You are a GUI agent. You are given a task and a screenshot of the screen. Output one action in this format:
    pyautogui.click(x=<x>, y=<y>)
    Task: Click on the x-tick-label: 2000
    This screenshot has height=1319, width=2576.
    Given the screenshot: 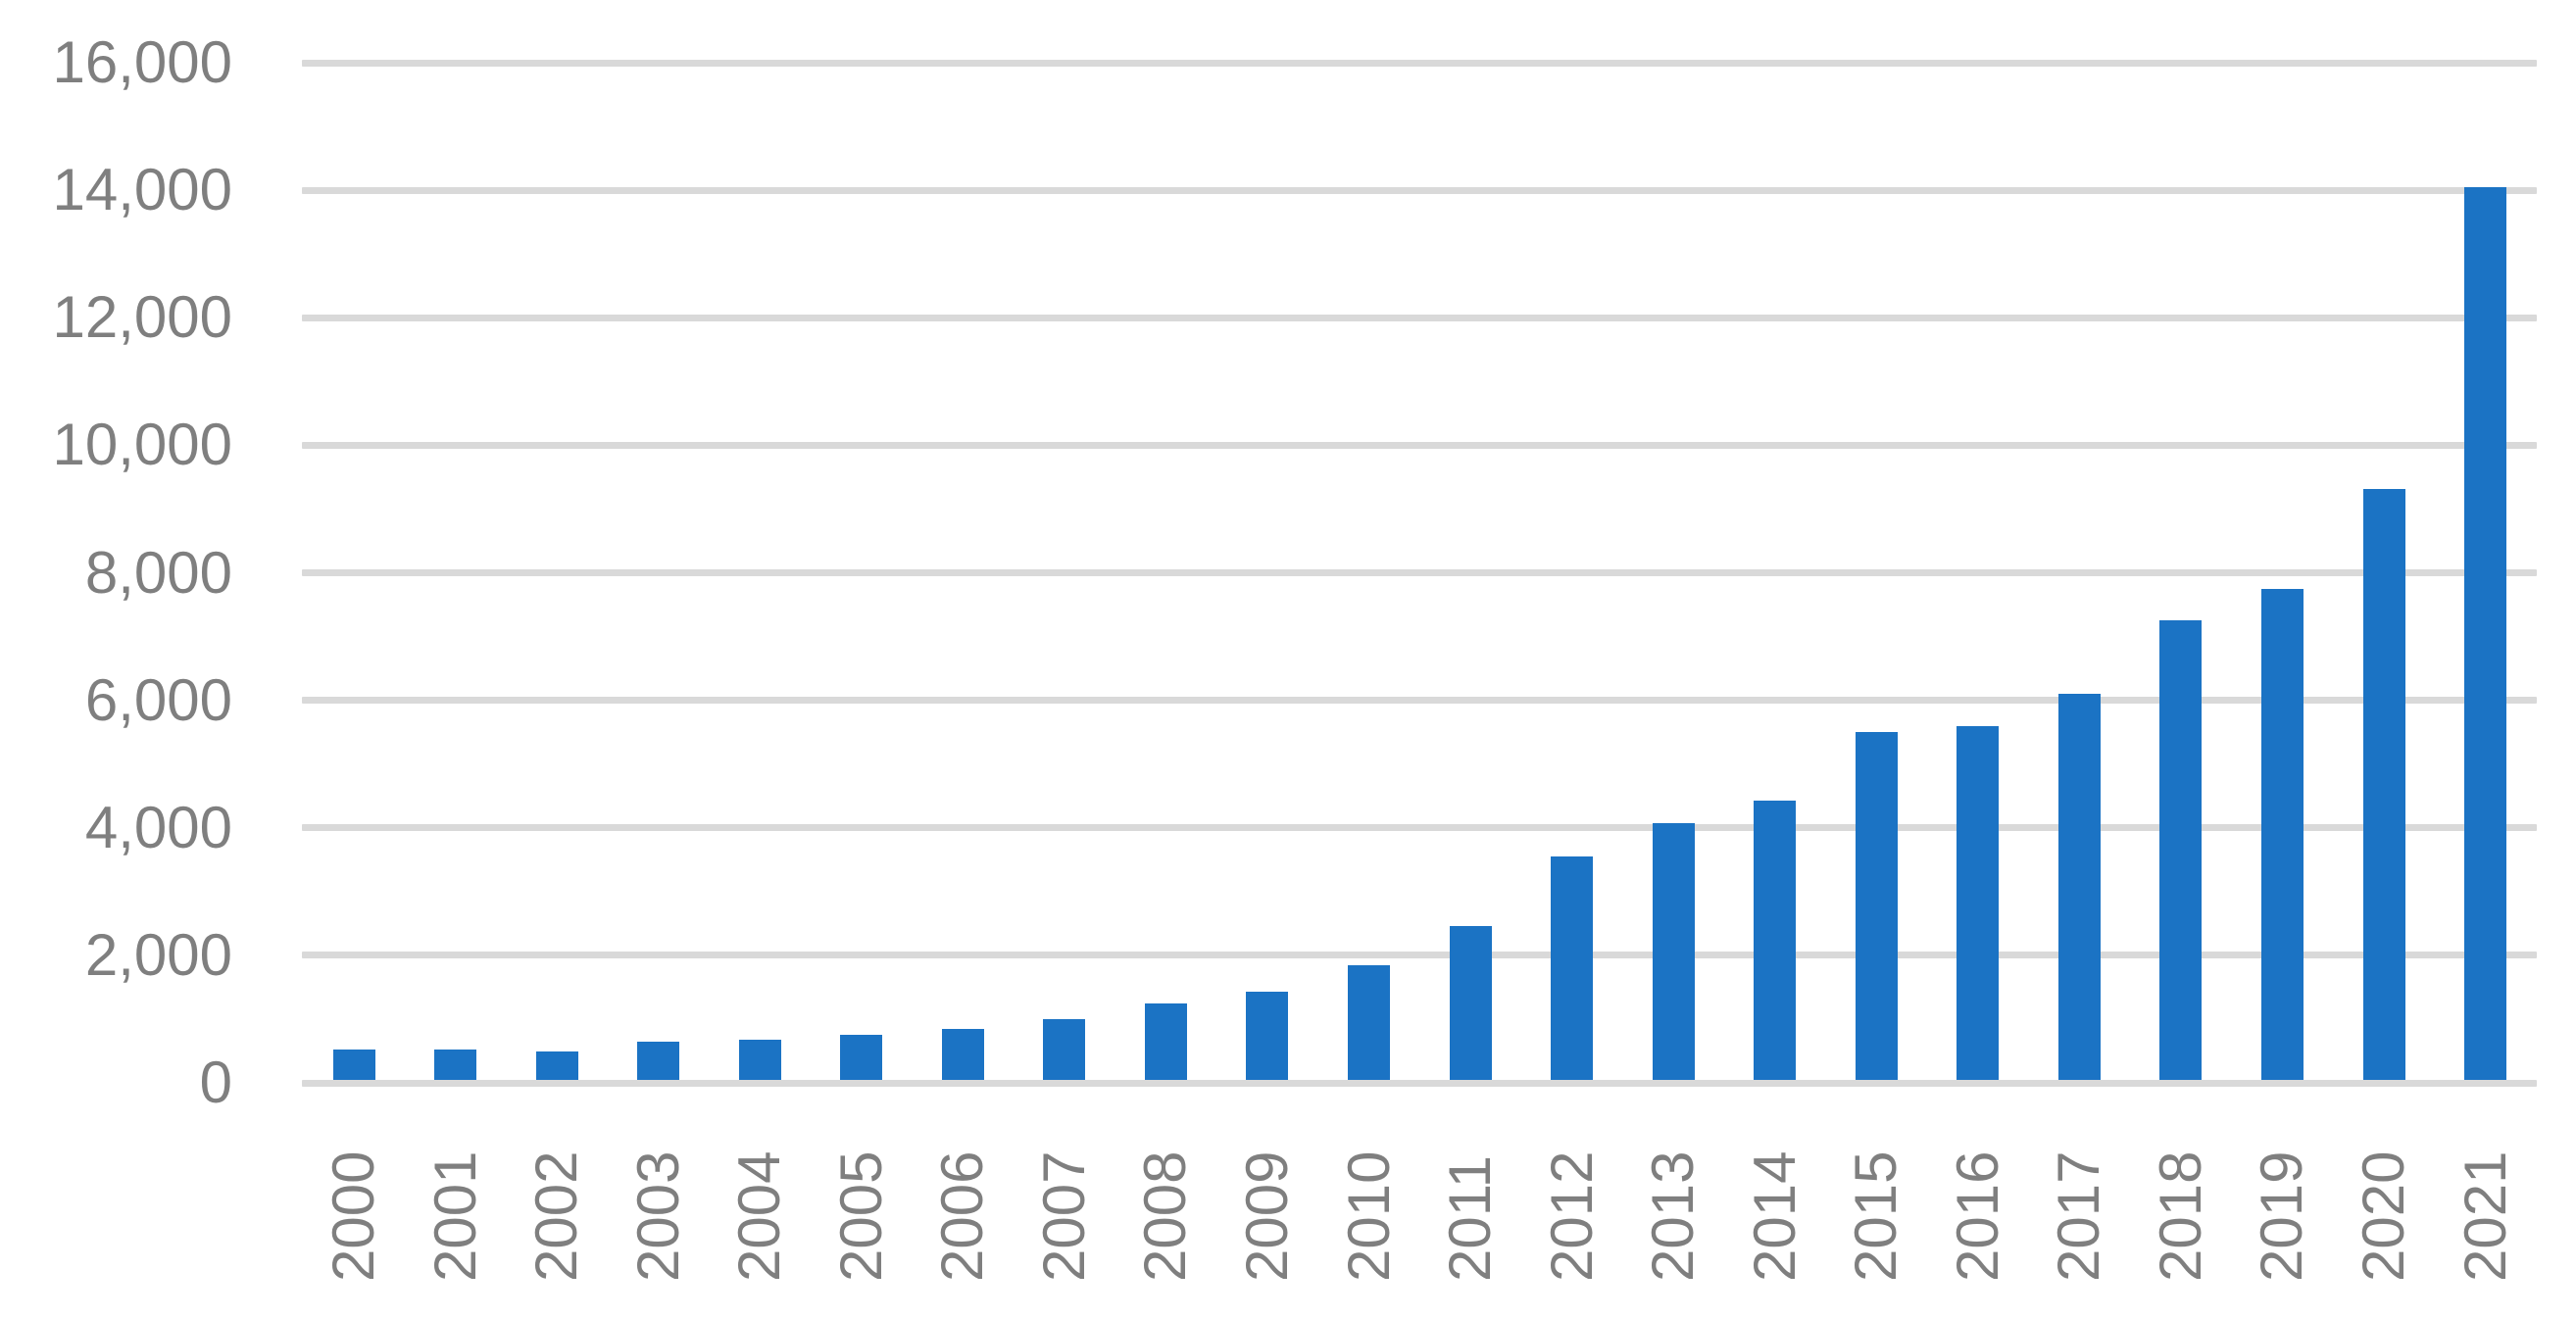 What is the action you would take?
    pyautogui.click(x=353, y=1216)
    